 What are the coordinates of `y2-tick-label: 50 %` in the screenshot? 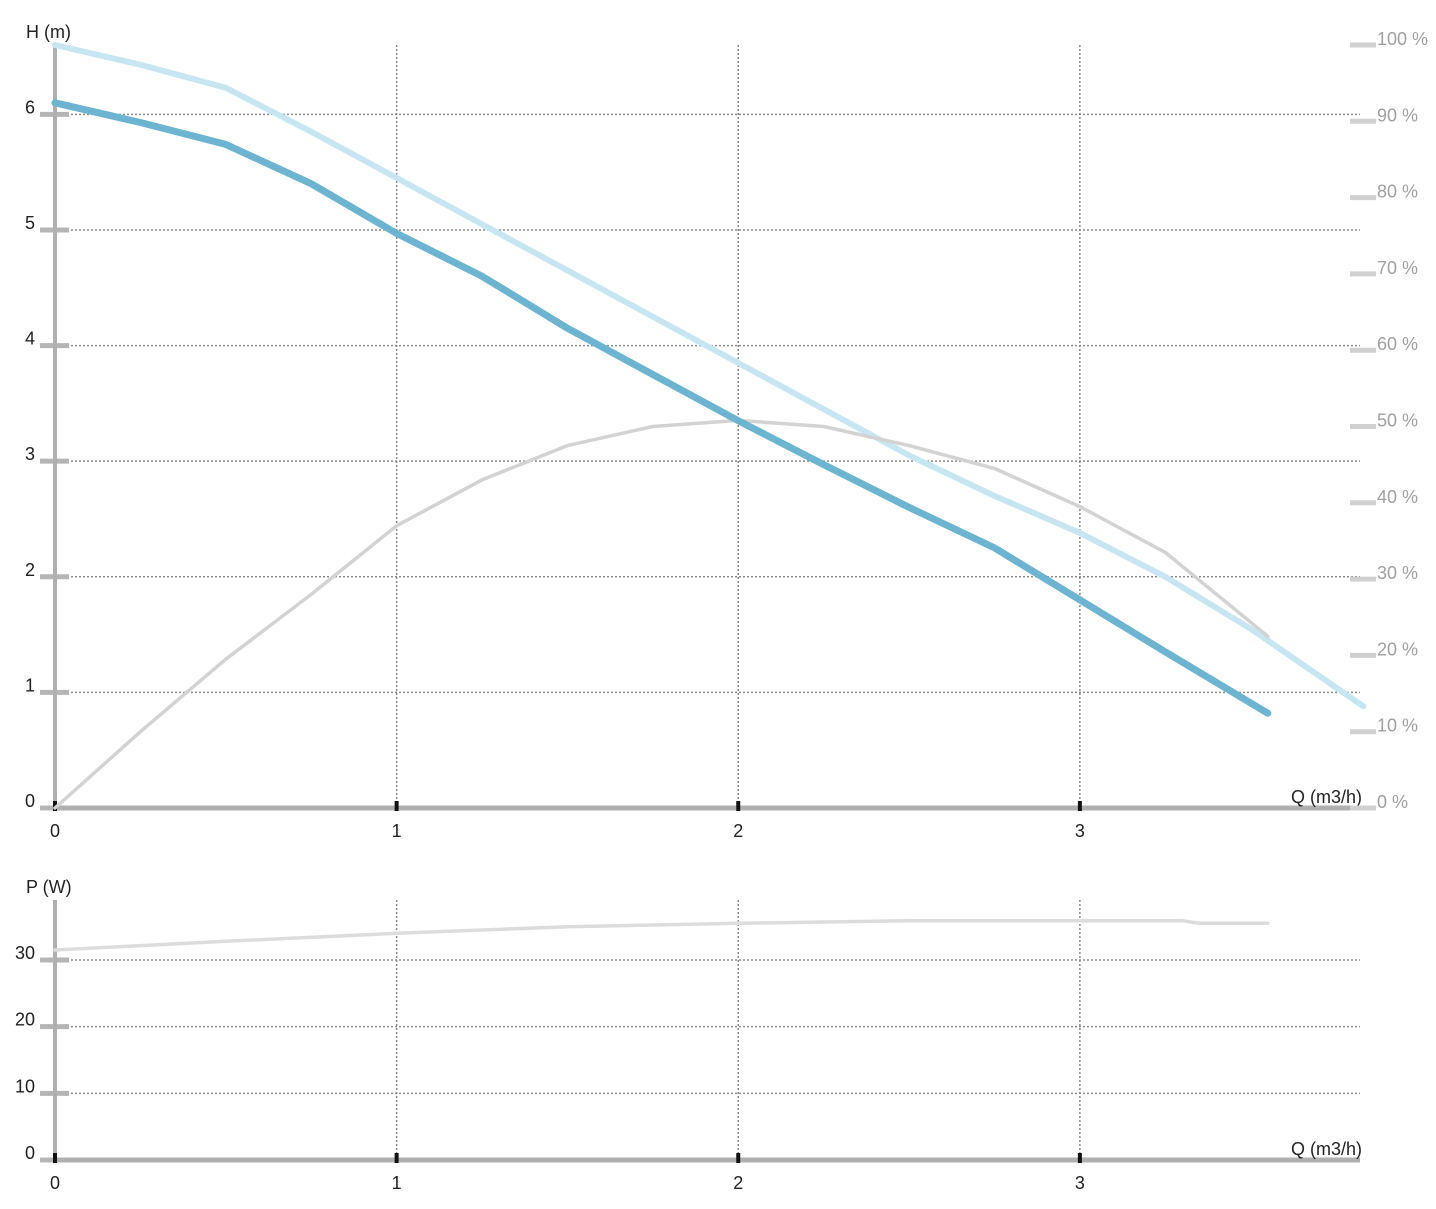 It's located at (1397, 421).